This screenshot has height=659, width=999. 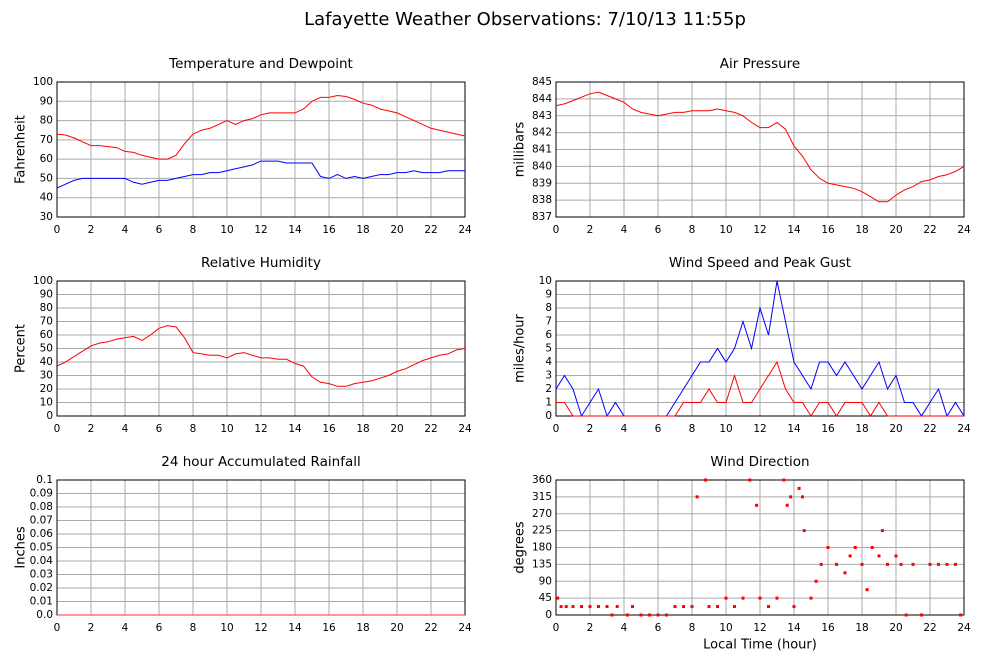 I want to click on y-tick-label: 0.02, so click(x=41, y=588).